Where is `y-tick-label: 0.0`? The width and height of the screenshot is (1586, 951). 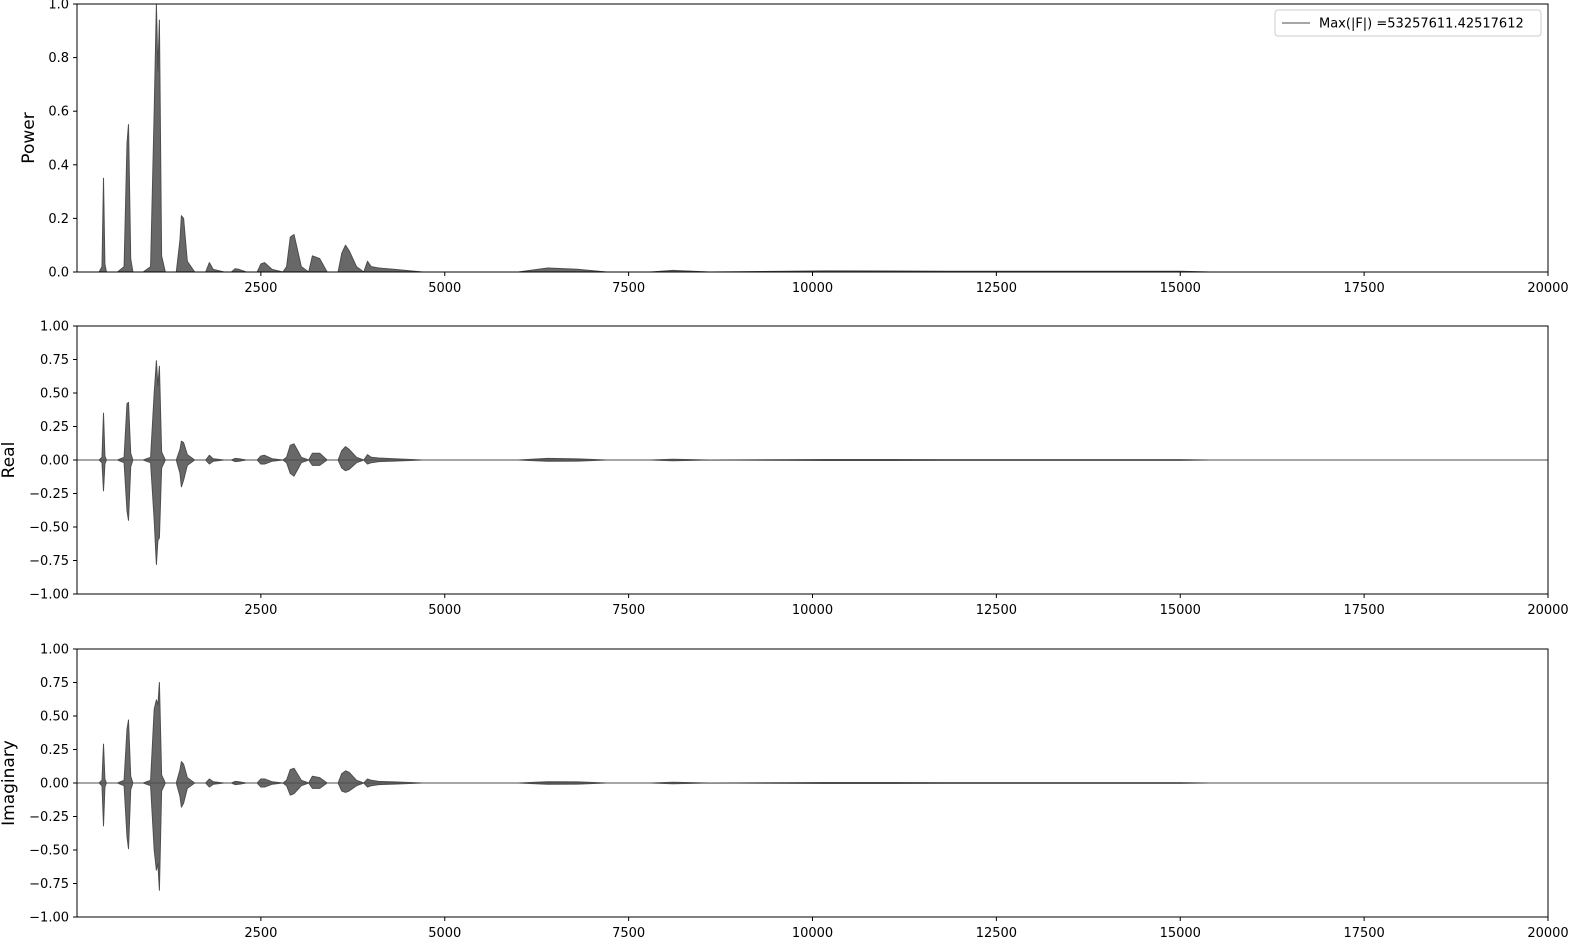 y-tick-label: 0.0 is located at coordinates (58, 273).